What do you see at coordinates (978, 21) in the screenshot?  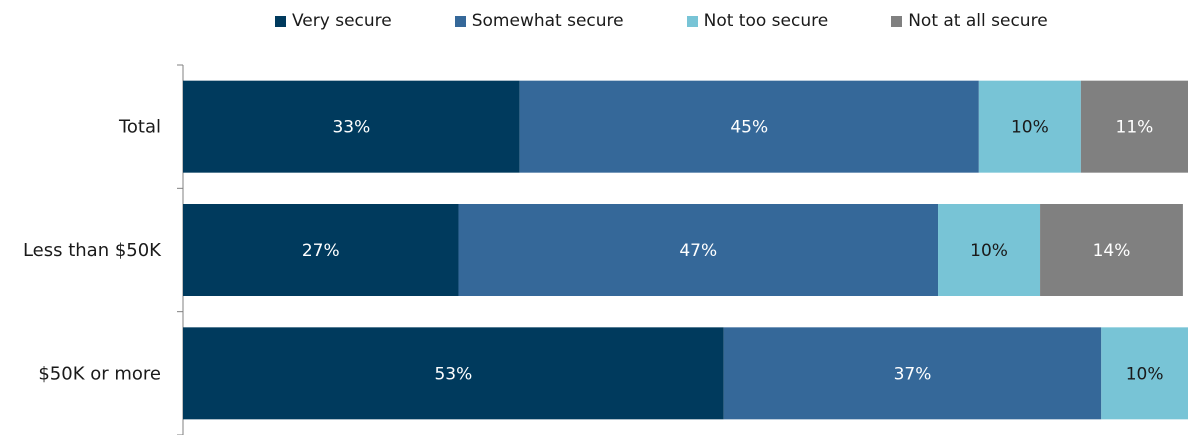 I see `legend-label: Not at all secure` at bounding box center [978, 21].